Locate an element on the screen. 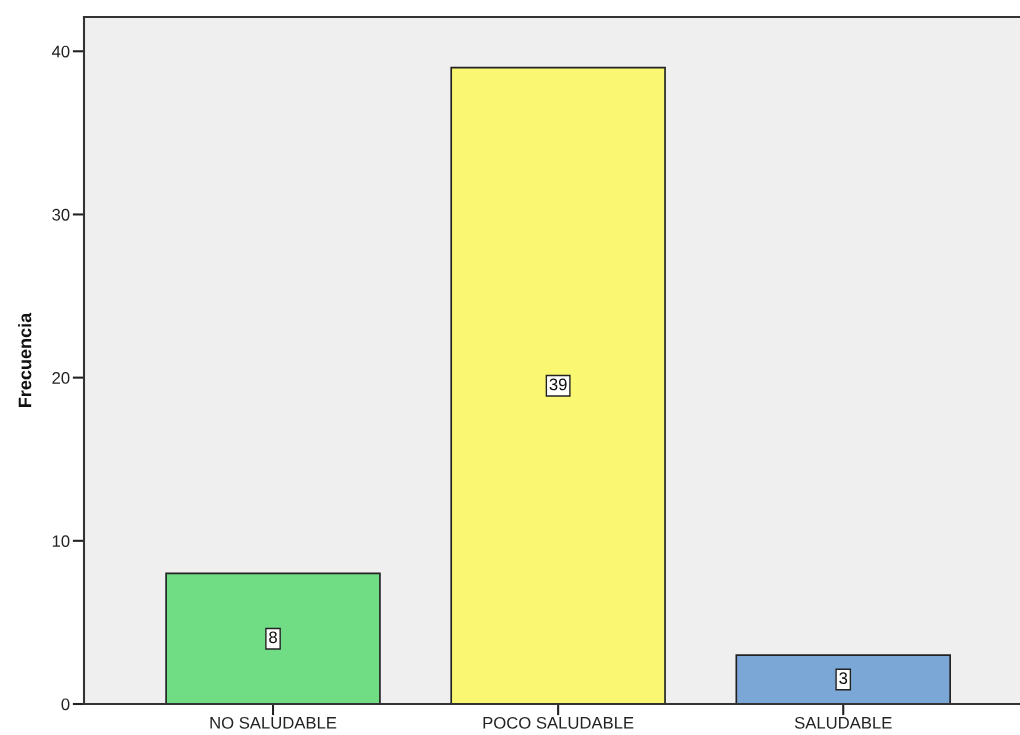 This screenshot has height=735, width=1020. data-label: 8 is located at coordinates (273, 637).